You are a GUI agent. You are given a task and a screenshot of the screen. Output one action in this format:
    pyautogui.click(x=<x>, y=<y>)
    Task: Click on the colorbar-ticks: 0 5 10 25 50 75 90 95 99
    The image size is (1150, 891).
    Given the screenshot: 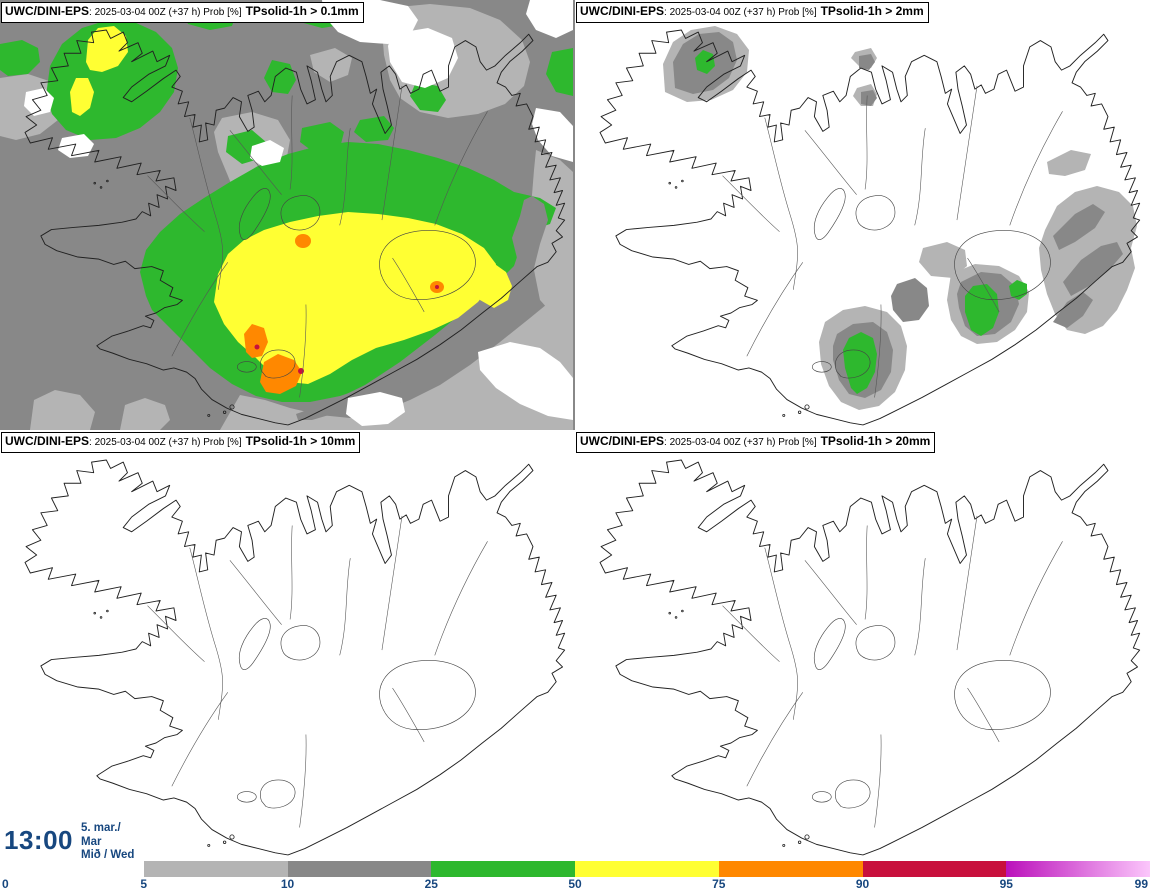 What is the action you would take?
    pyautogui.click(x=575, y=884)
    